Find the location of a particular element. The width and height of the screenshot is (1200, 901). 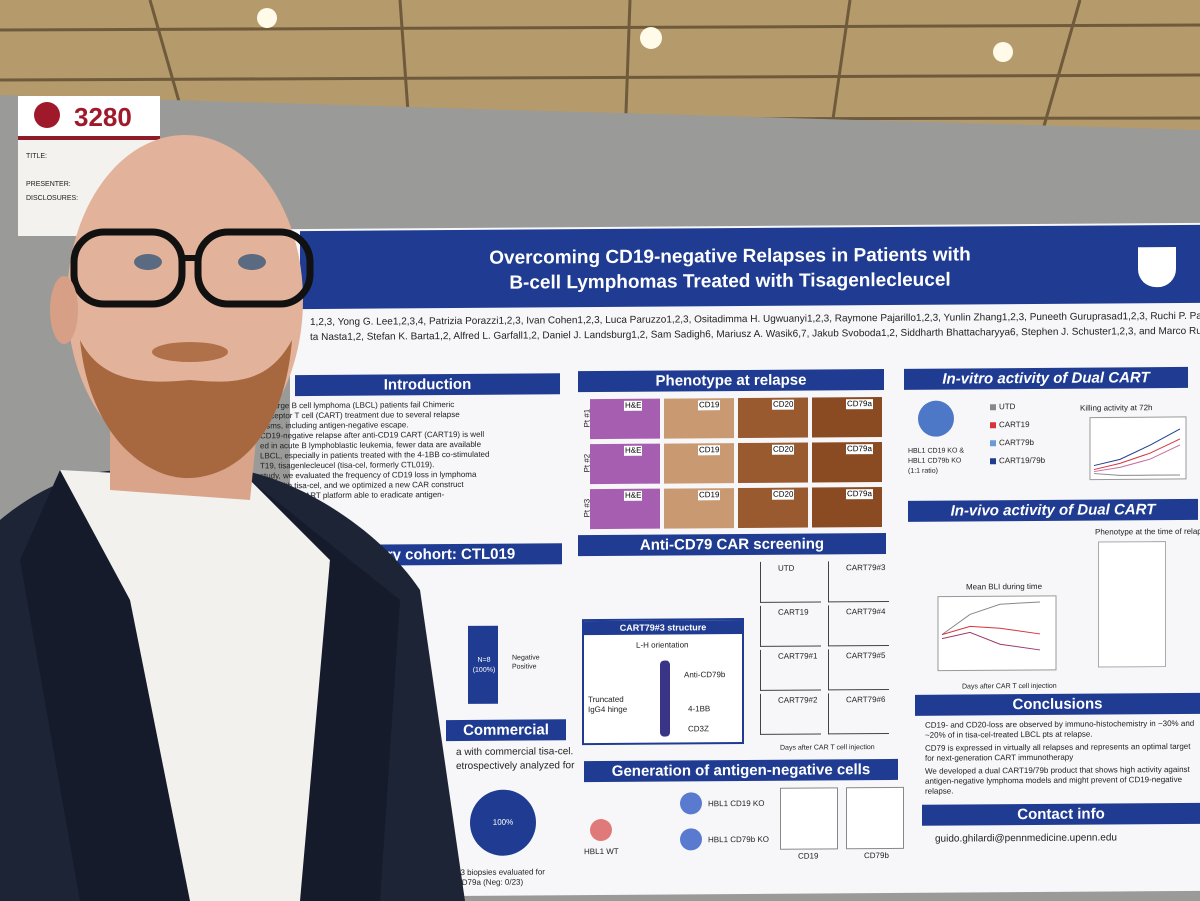

bli-chart is located at coordinates (997, 633).